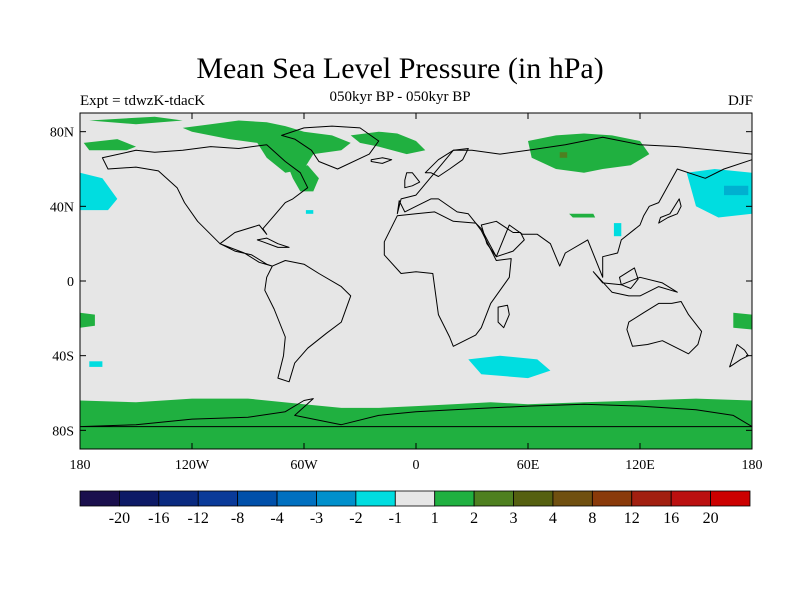 The height and width of the screenshot is (600, 800). Describe the element at coordinates (119, 518) in the screenshot. I see `colorbar-label: -20` at that location.